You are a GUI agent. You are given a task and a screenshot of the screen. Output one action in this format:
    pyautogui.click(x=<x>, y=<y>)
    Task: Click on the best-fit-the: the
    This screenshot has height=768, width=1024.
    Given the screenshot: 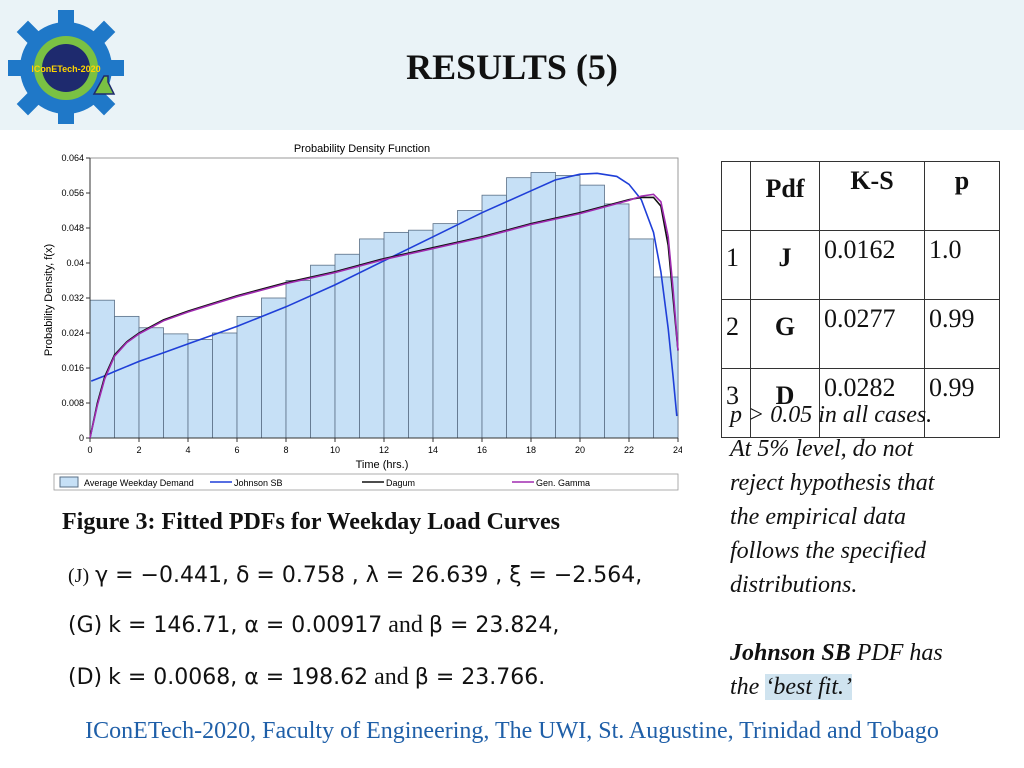 What is the action you would take?
    pyautogui.click(x=748, y=687)
    